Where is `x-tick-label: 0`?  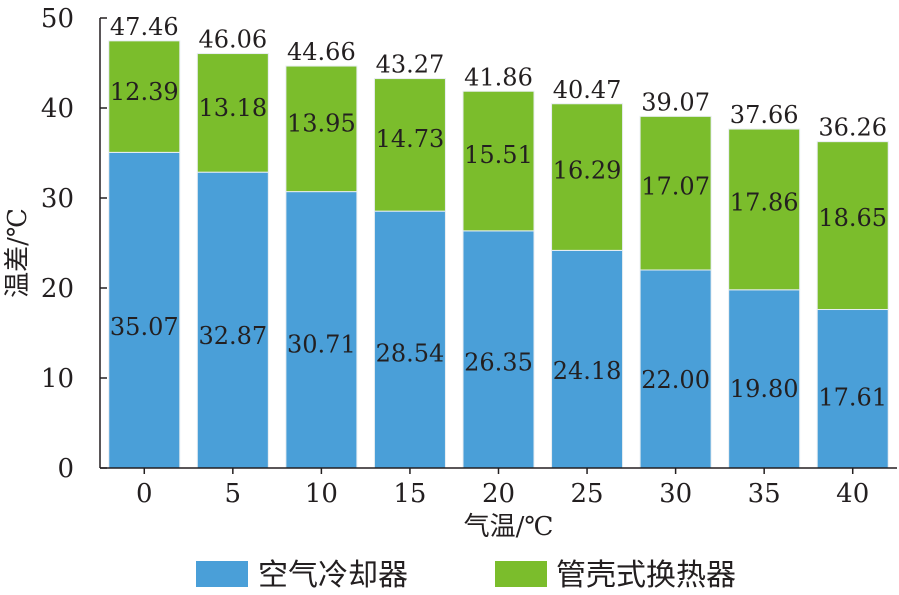 x-tick-label: 0 is located at coordinates (144, 494).